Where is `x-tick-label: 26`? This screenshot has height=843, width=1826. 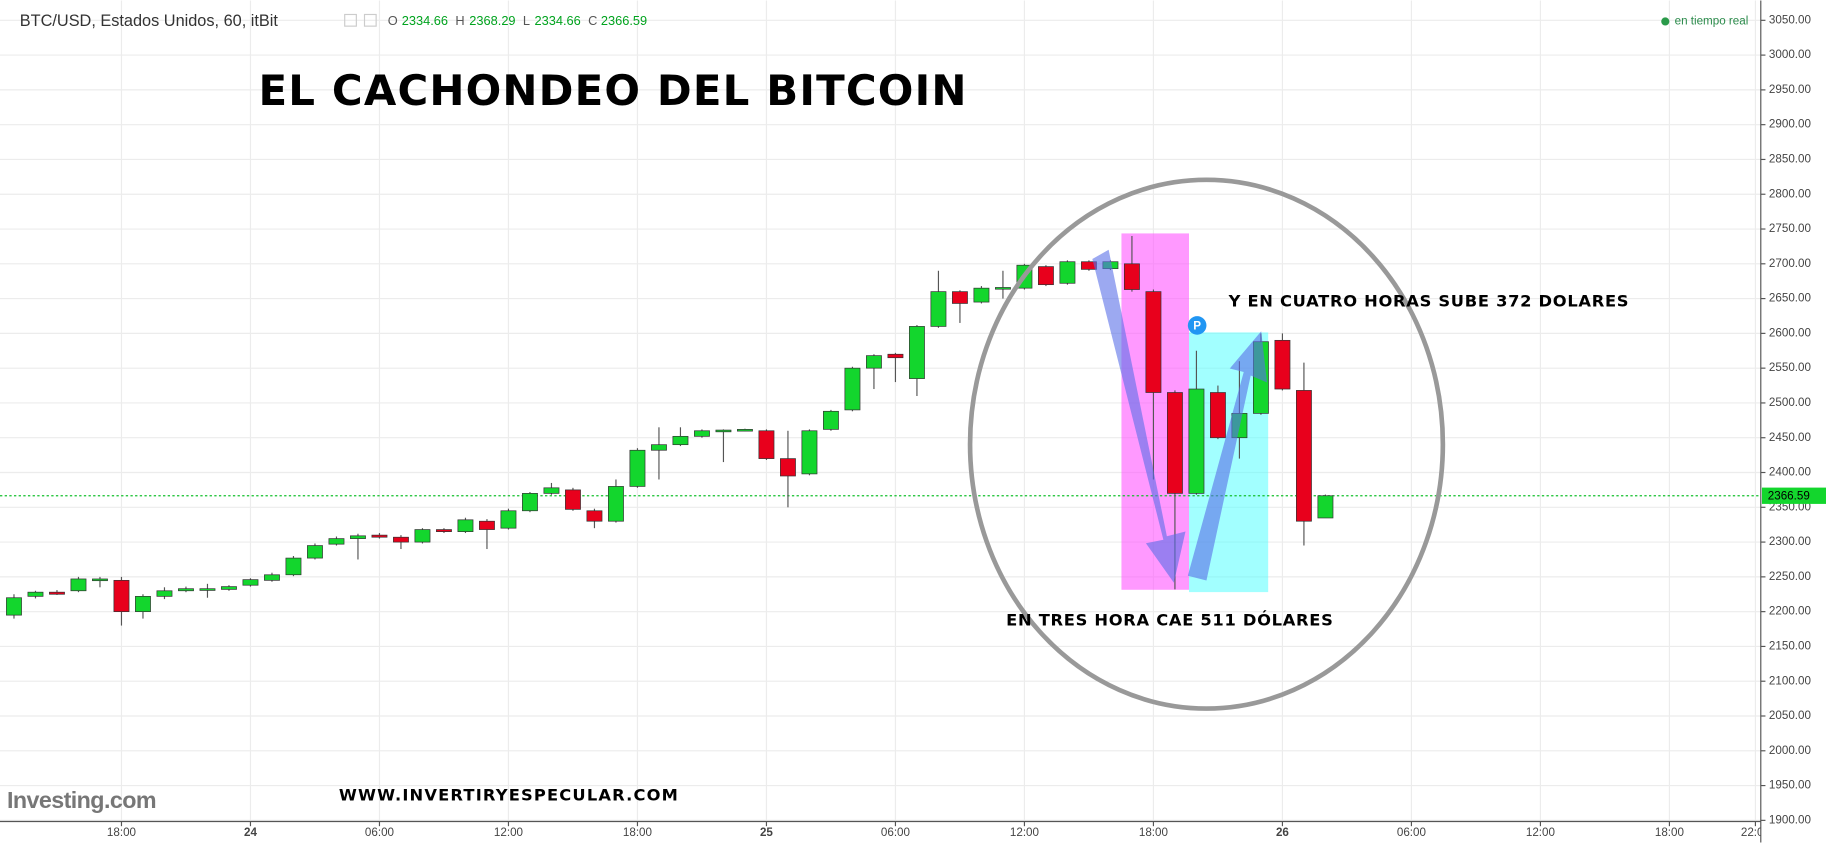
x-tick-label: 26 is located at coordinates (1282, 832).